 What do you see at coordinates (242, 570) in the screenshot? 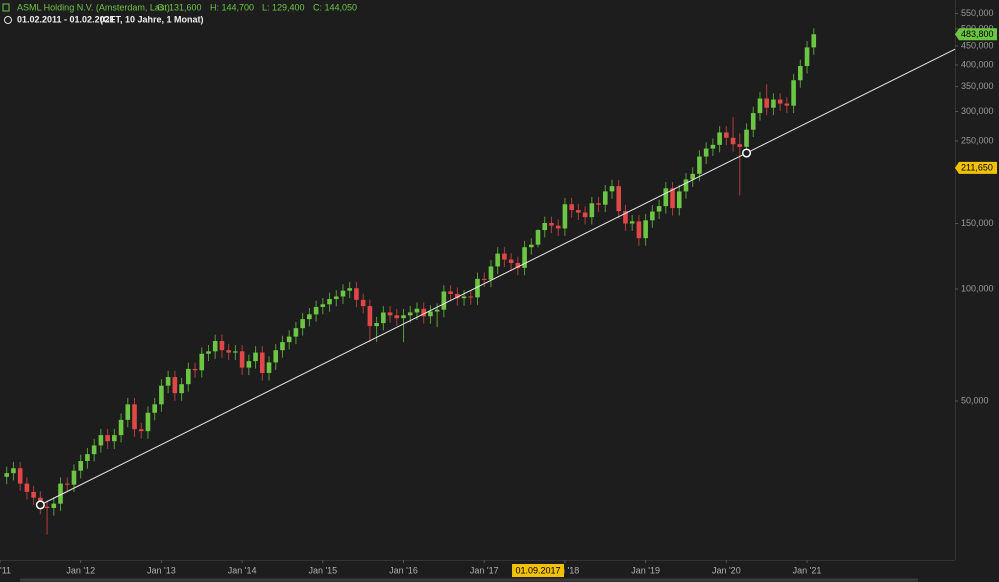
I see `x-tick-label: Jan '14` at bounding box center [242, 570].